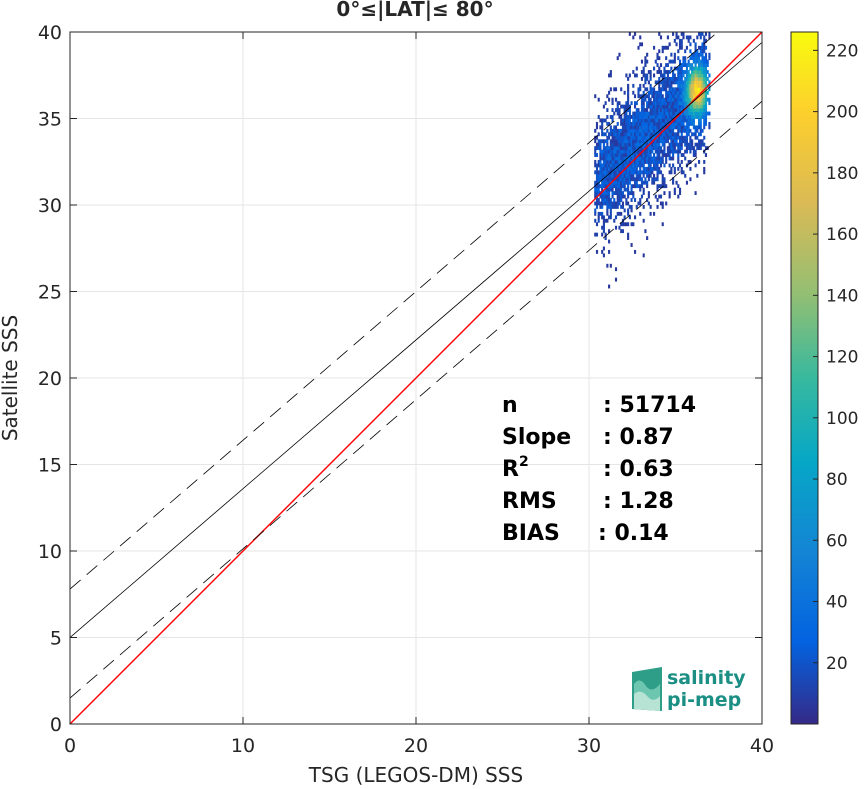  Describe the element at coordinates (689, 689) in the screenshot. I see `salinity-pimep-logo: salinity pi-mep` at that location.